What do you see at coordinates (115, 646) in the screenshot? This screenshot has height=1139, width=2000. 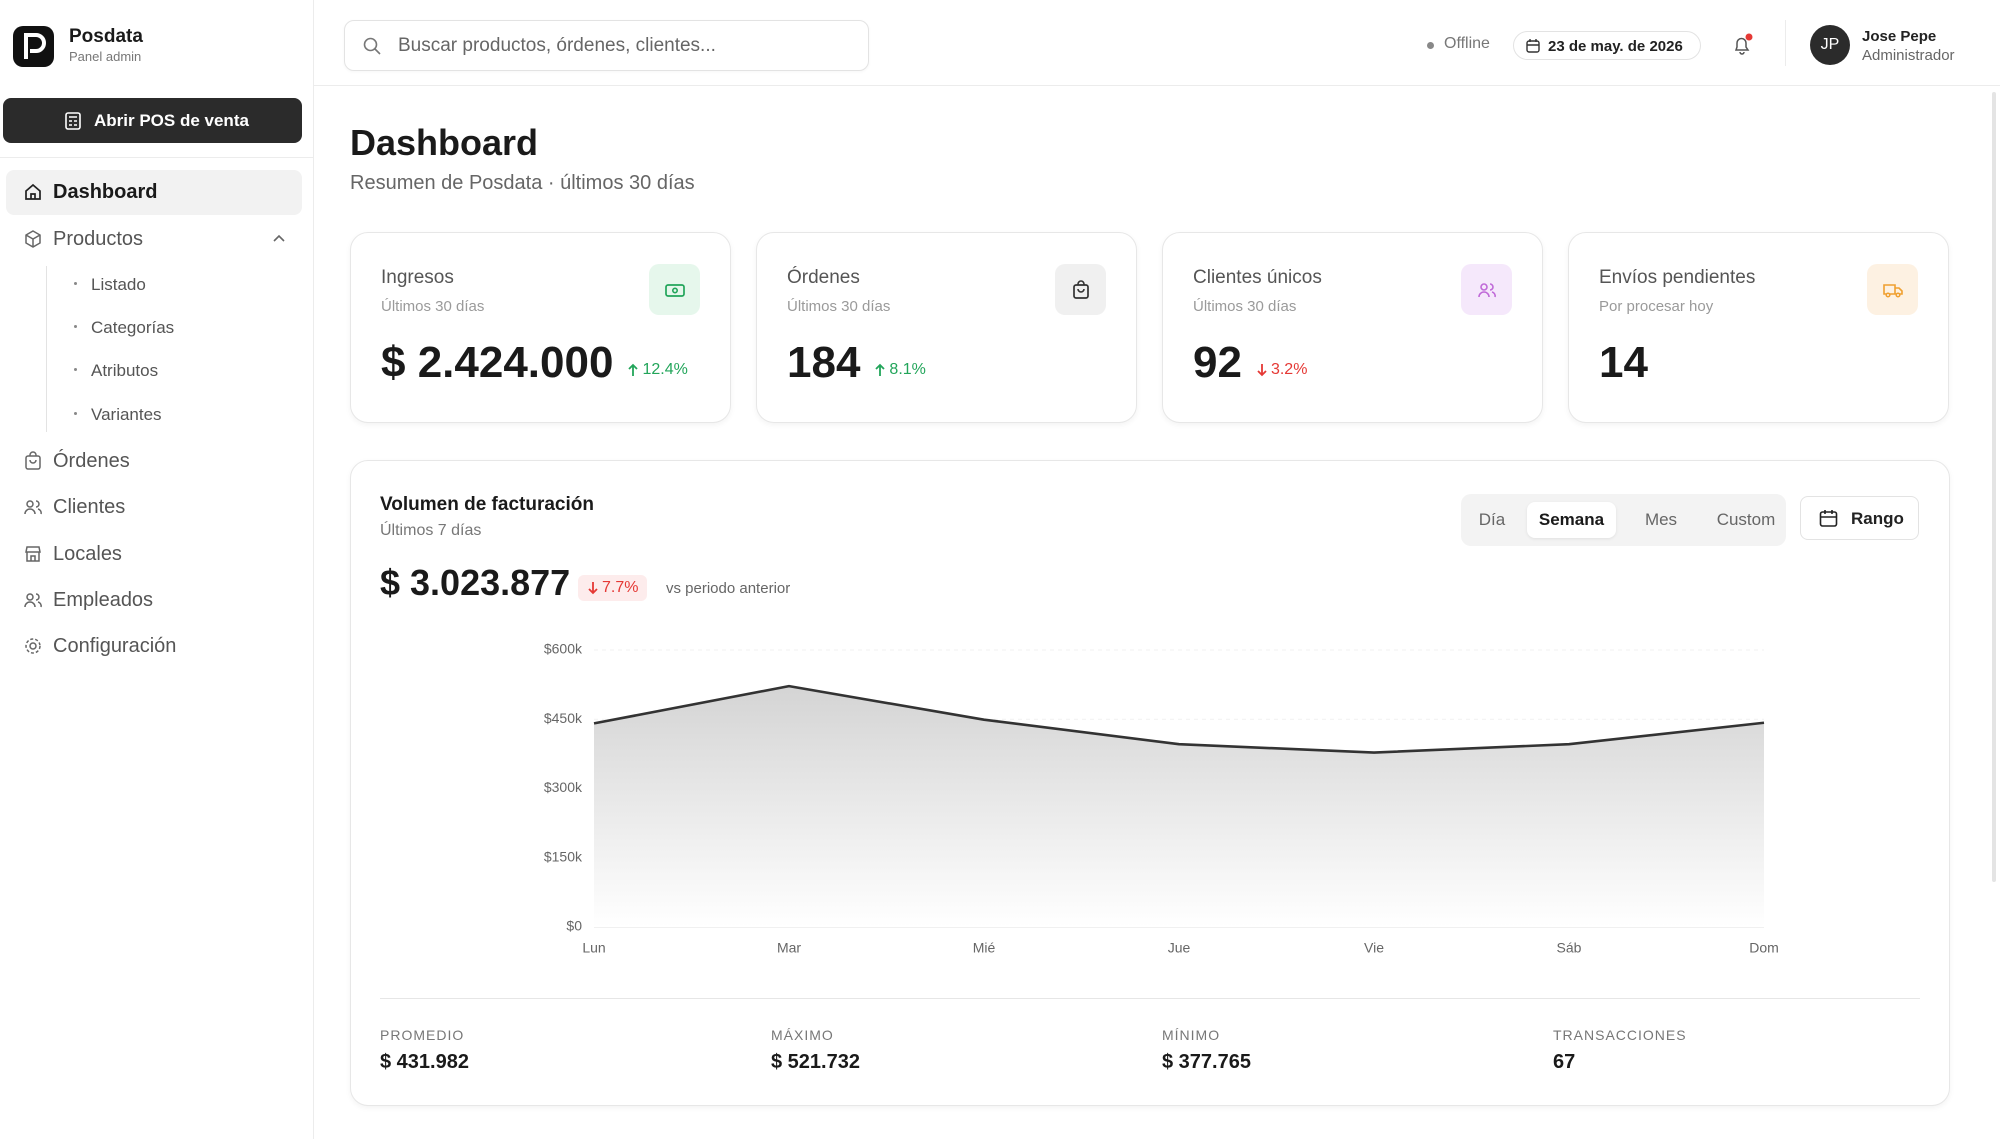 I see `nav-label: Configuración` at bounding box center [115, 646].